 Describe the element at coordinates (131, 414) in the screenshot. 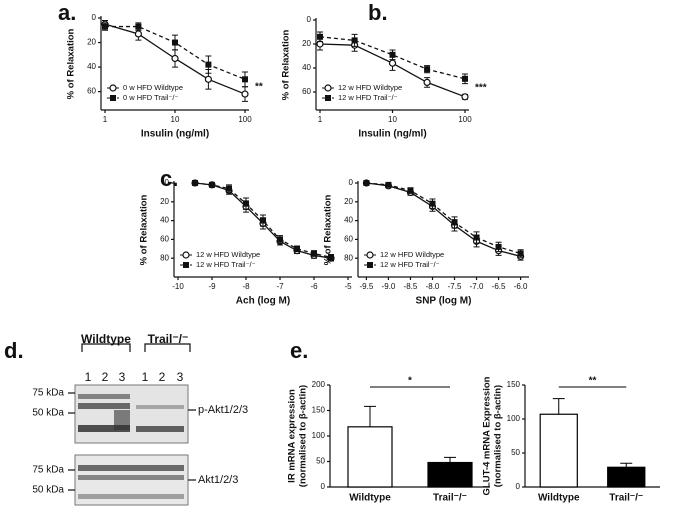

I see `blot-membrane` at that location.